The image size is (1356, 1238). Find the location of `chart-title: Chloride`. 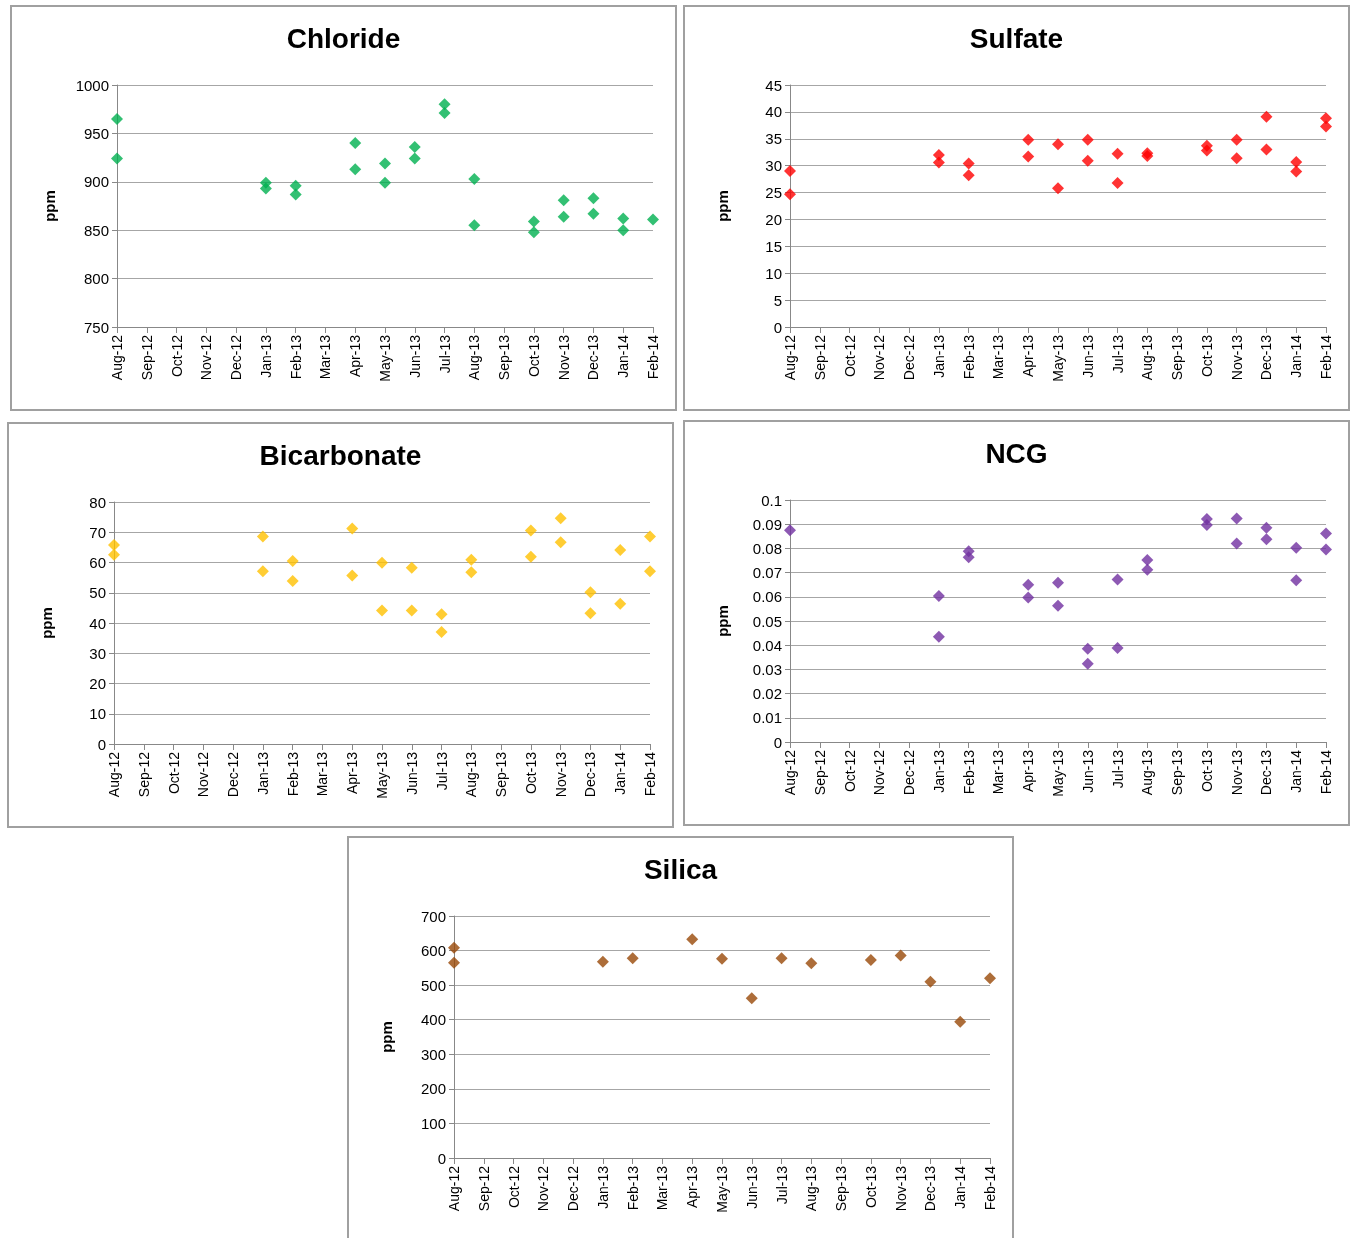

chart-title: Chloride is located at coordinates (343, 38).